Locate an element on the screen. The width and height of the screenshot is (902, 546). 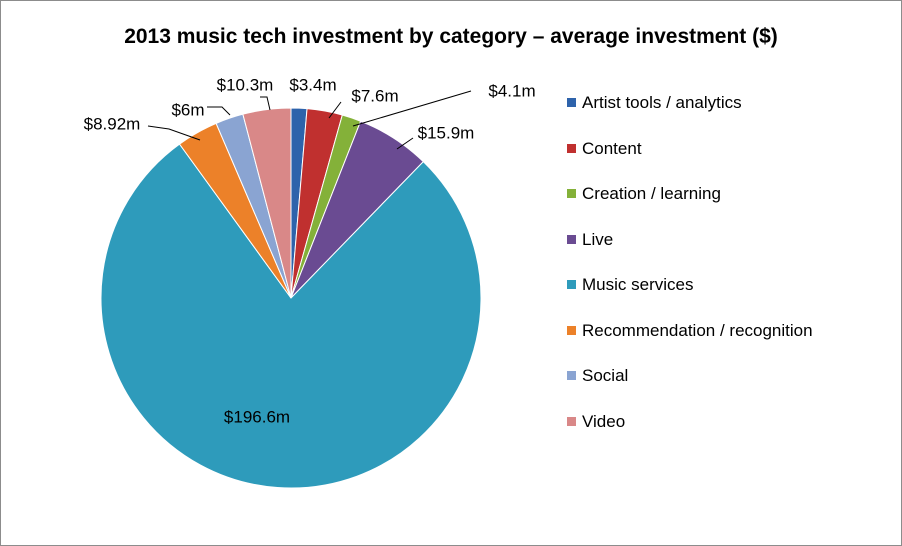
leader-line-social is located at coordinates (219, 111).